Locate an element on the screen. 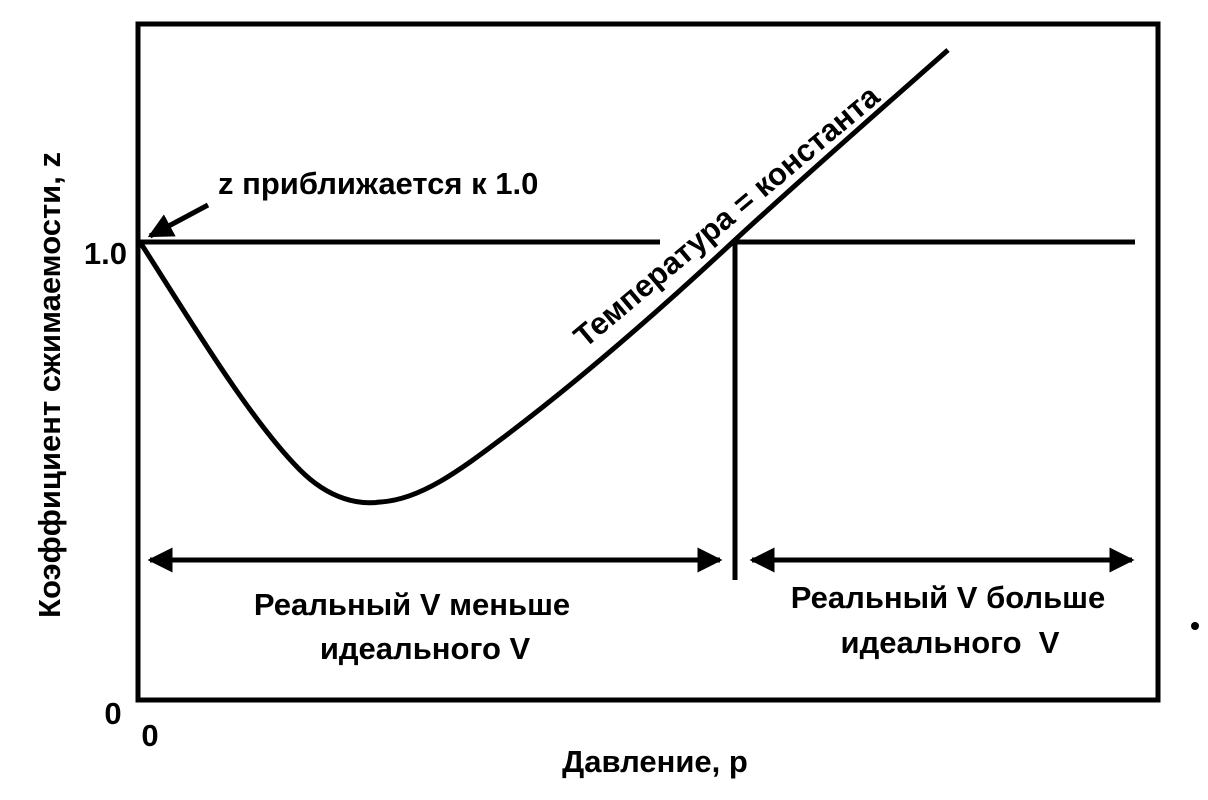  region-label: Реальный V больше is located at coordinates (948, 597).